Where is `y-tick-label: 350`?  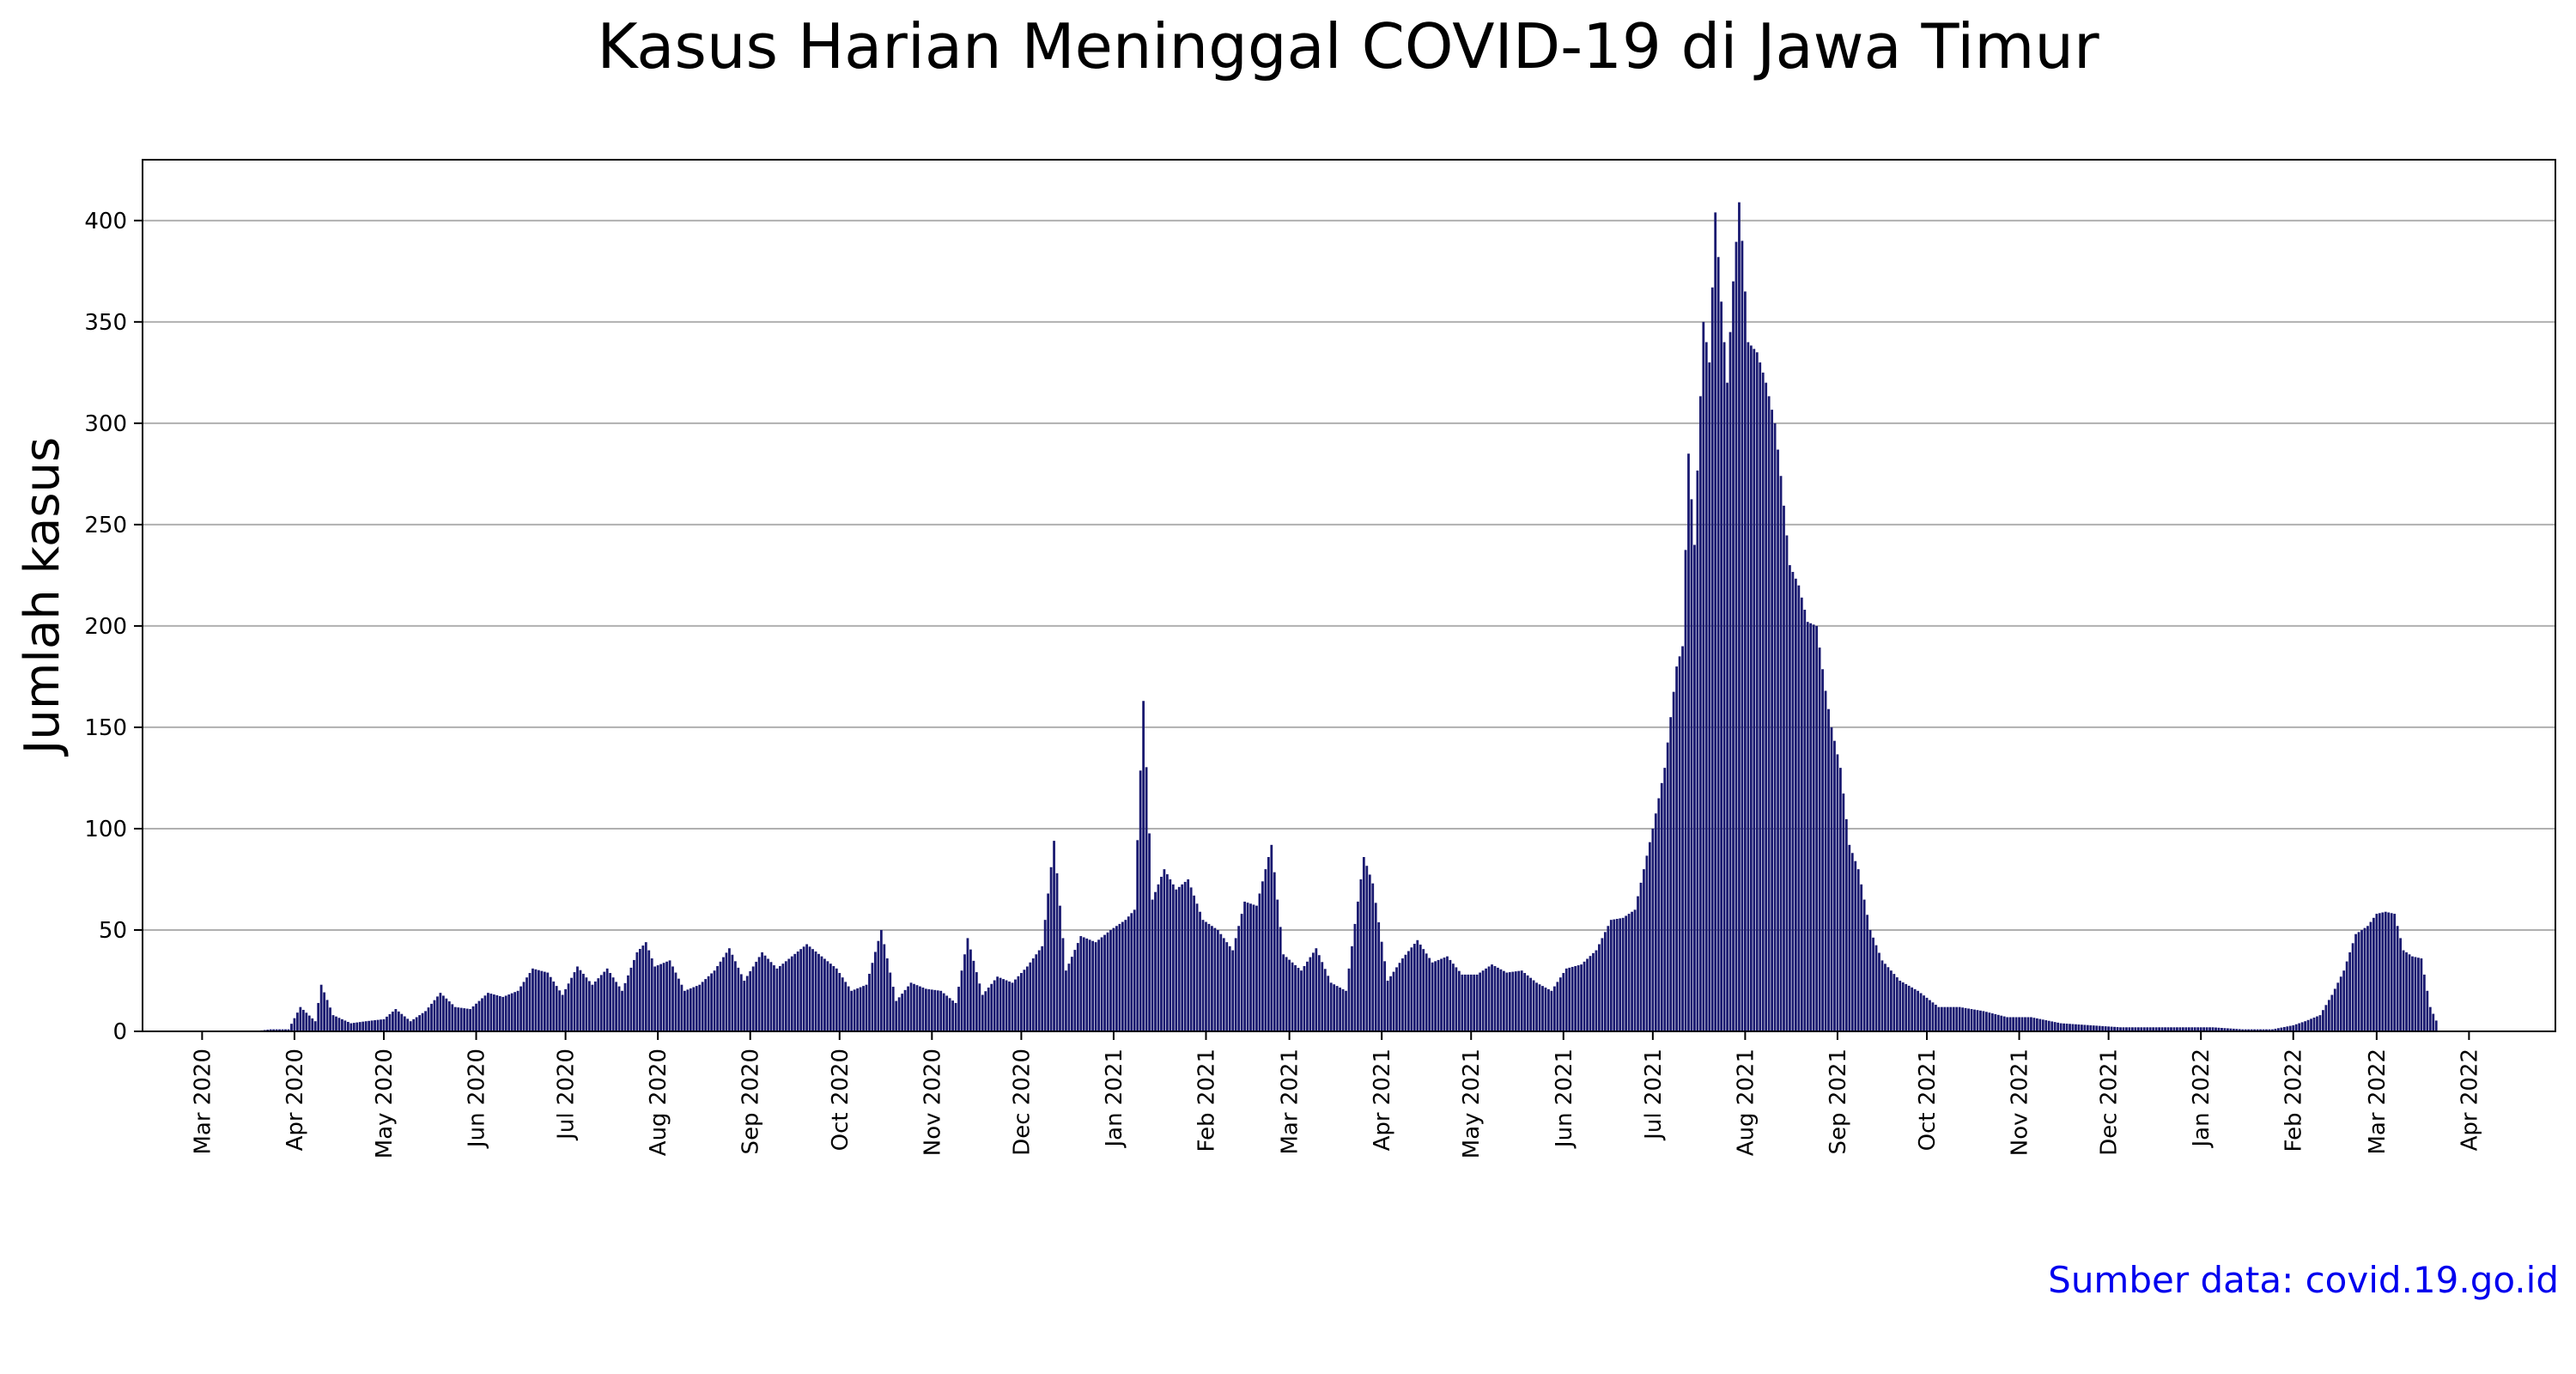 y-tick-label: 350 is located at coordinates (106, 323).